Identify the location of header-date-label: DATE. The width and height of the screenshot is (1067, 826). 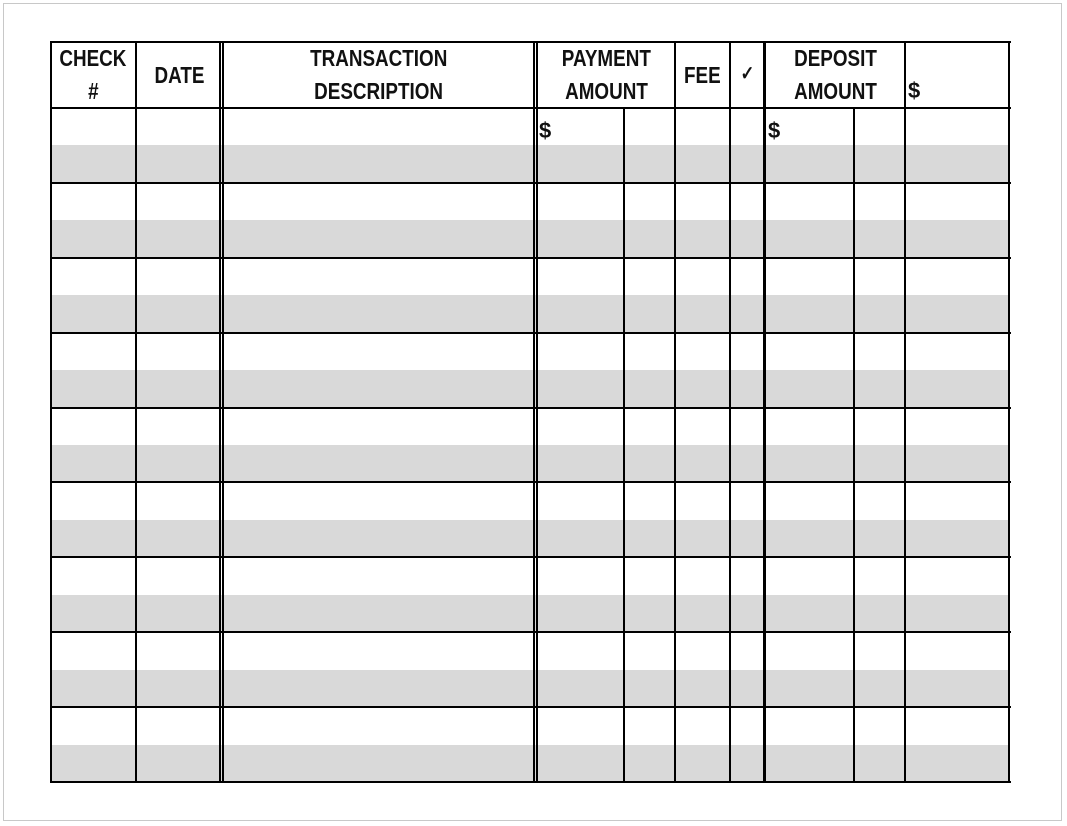
(179, 74).